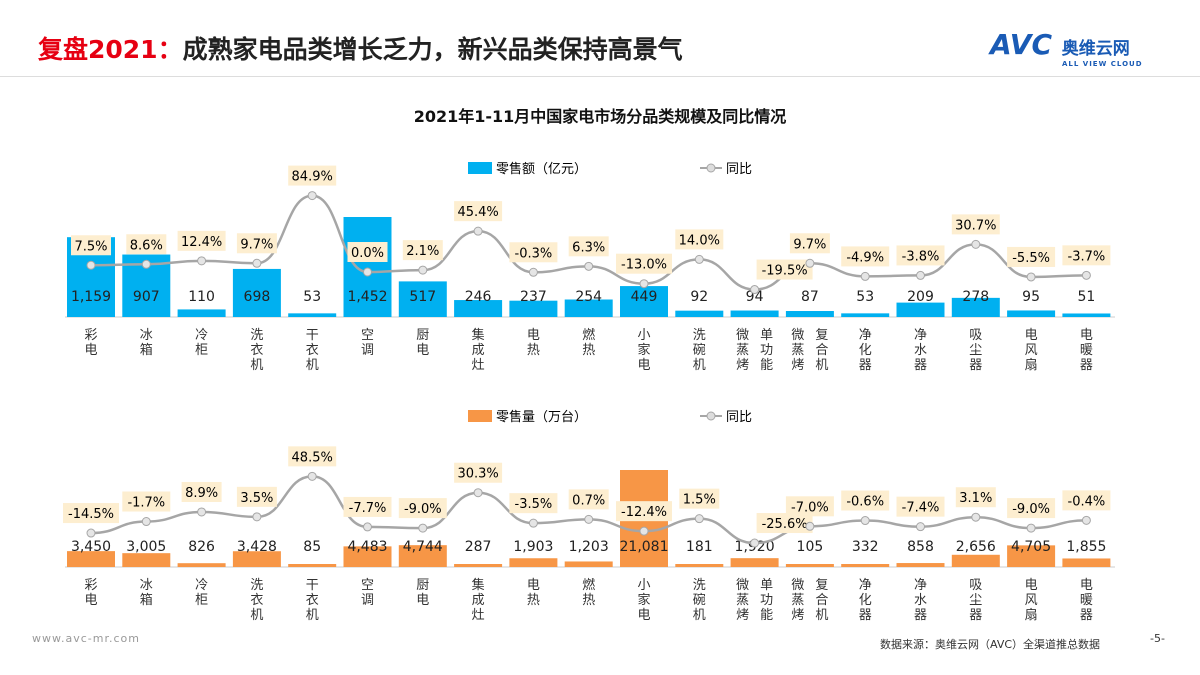 The width and height of the screenshot is (1200, 675). I want to click on category-label: 洗, so click(256, 335).